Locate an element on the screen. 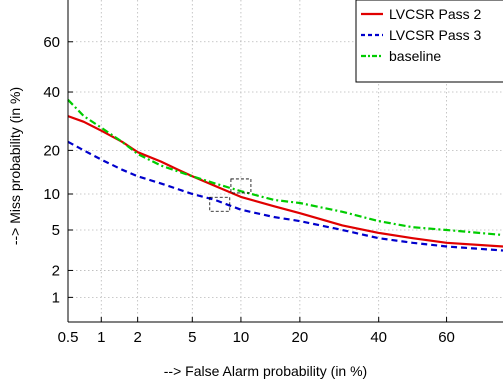 This screenshot has width=503, height=382. x-tick-label: 5 is located at coordinates (192, 337).